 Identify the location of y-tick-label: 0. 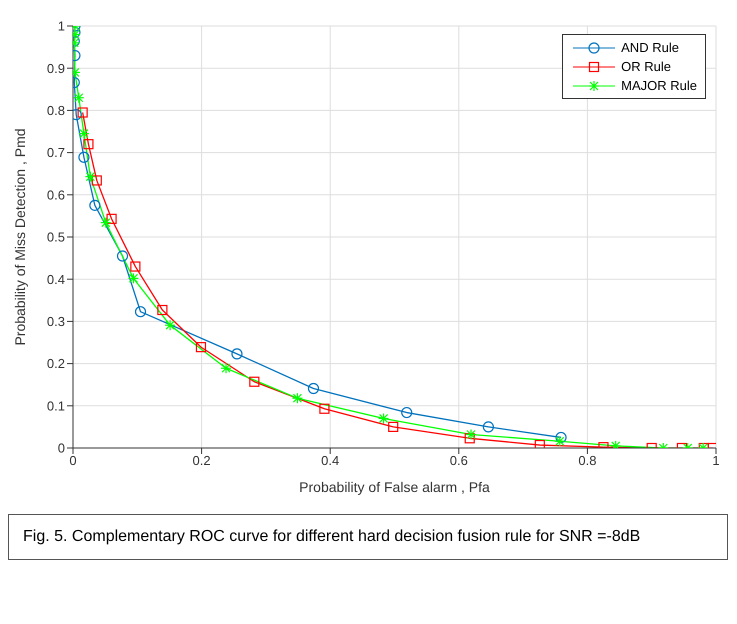
(61, 448).